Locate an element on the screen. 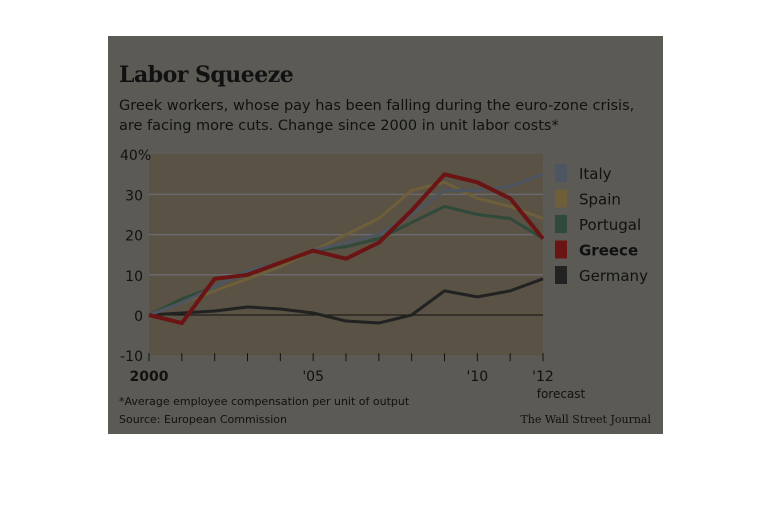  series-line-italy is located at coordinates (346, 244).